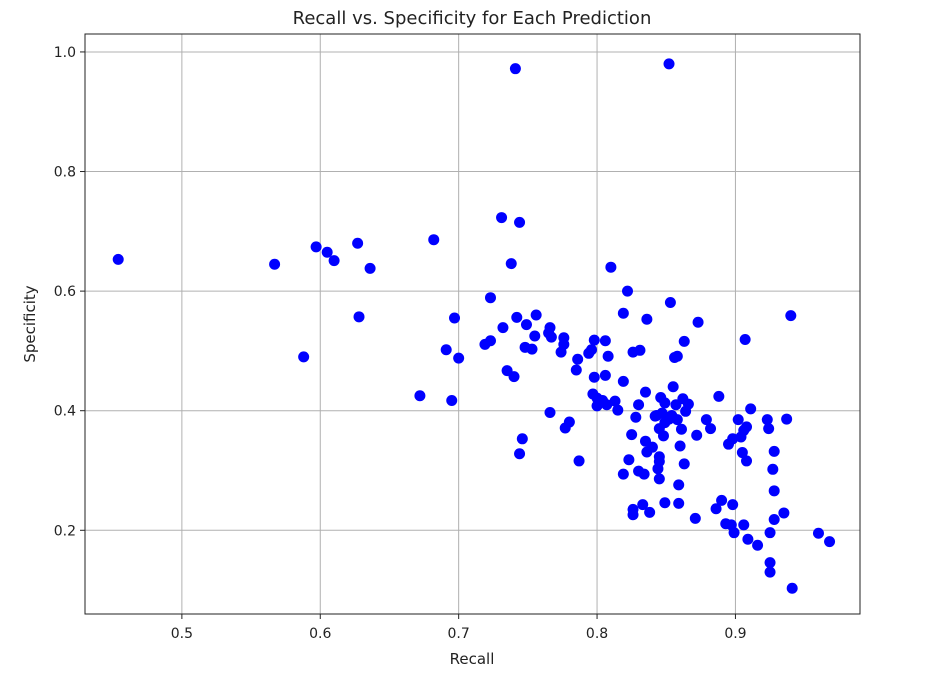 The image size is (950, 677). I want to click on y-tick-label: 0.4, so click(65, 412).